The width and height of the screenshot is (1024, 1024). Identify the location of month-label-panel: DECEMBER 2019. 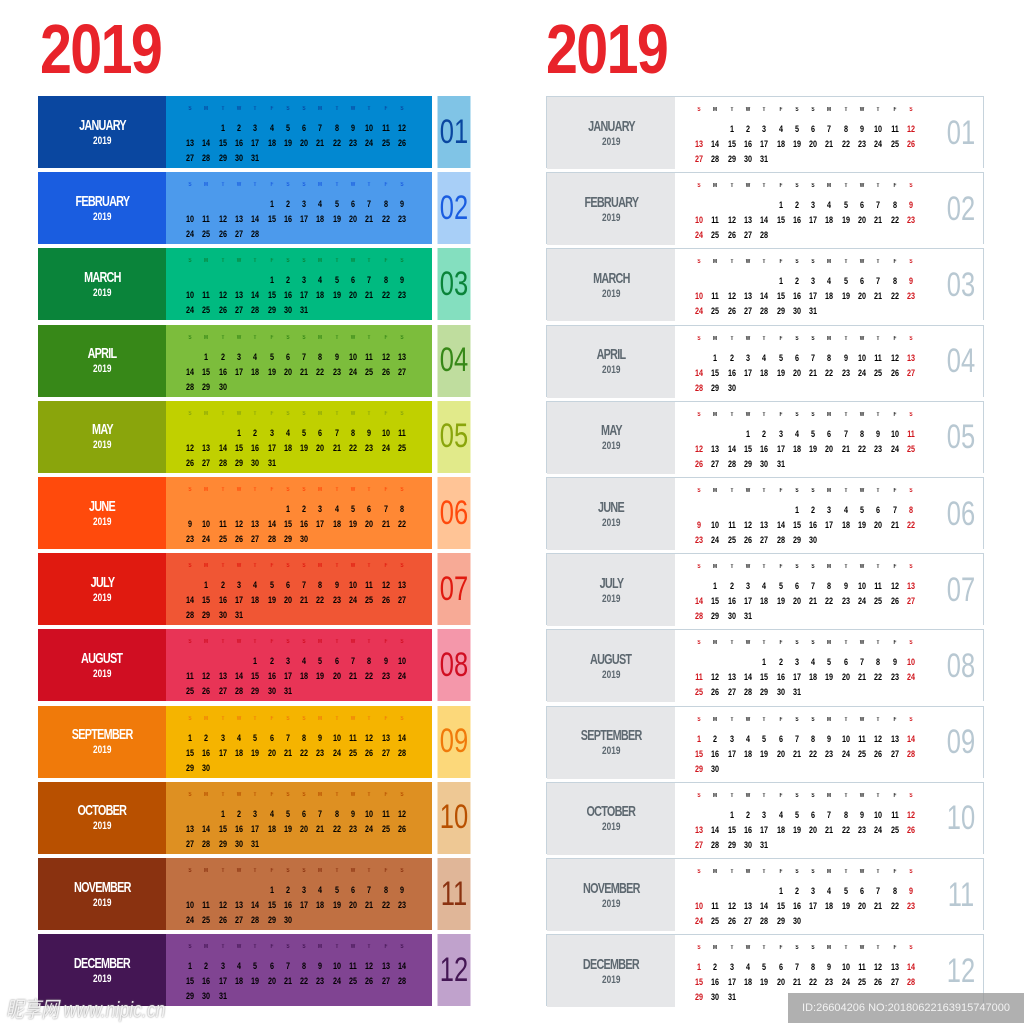
(102, 970).